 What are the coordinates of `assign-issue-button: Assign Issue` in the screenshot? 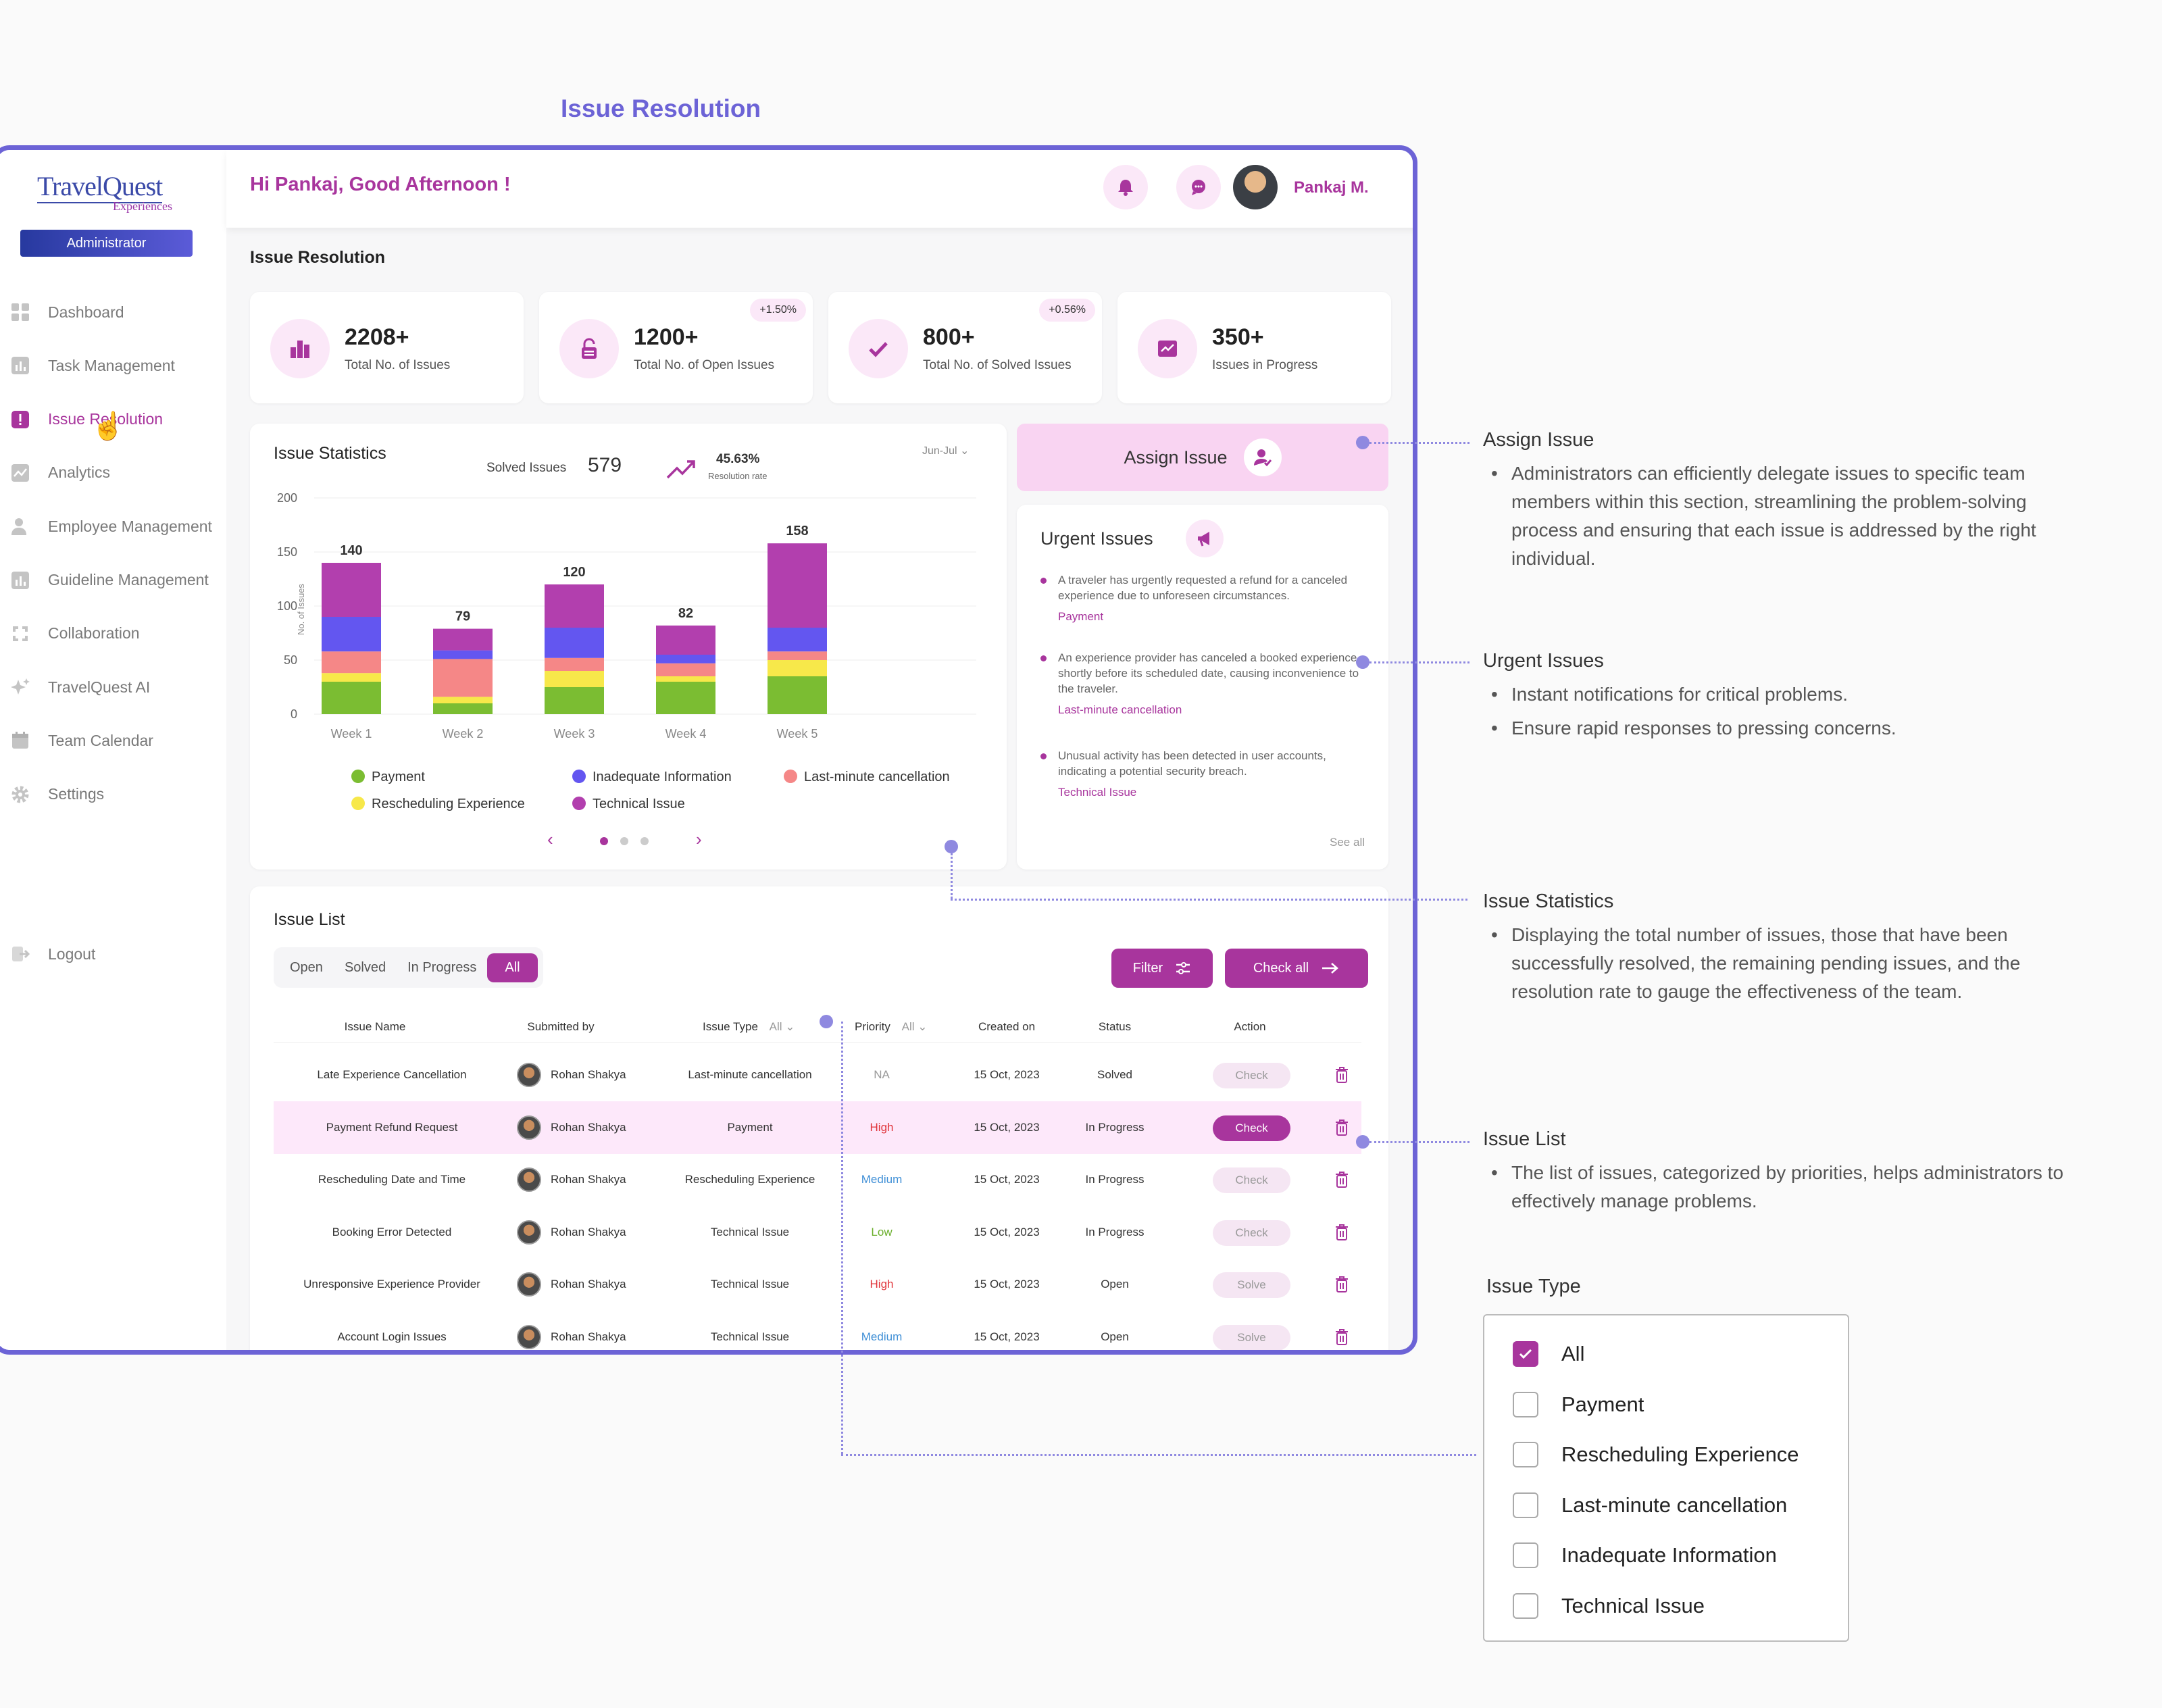 It's located at (1202, 458).